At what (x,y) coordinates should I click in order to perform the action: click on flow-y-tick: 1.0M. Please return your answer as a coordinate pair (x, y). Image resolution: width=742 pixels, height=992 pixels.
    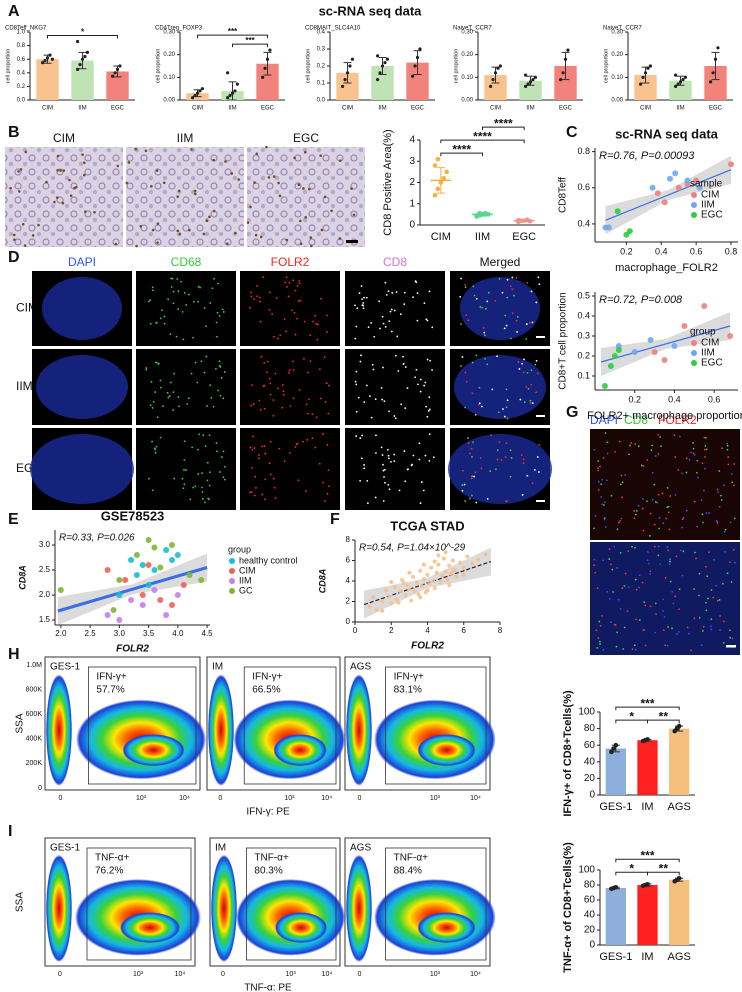
    Looking at the image, I should click on (34, 665).